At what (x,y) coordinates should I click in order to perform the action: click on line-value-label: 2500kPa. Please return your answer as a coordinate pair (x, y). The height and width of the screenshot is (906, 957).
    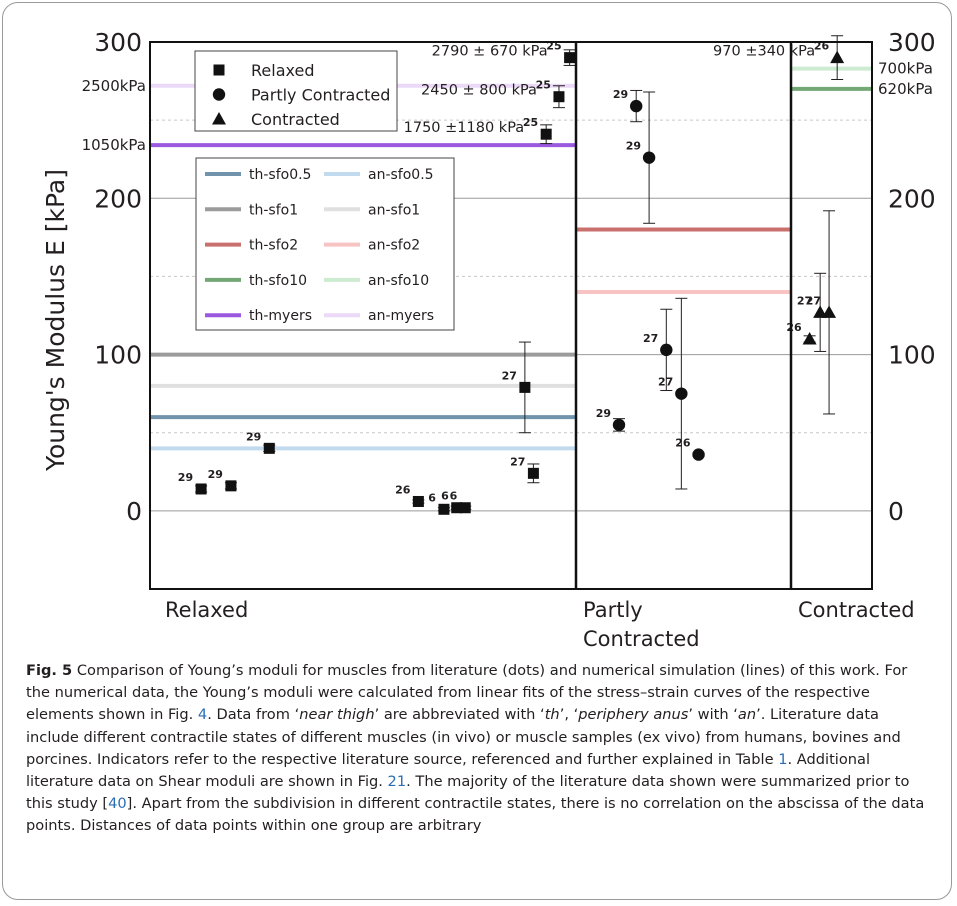
    Looking at the image, I should click on (114, 86).